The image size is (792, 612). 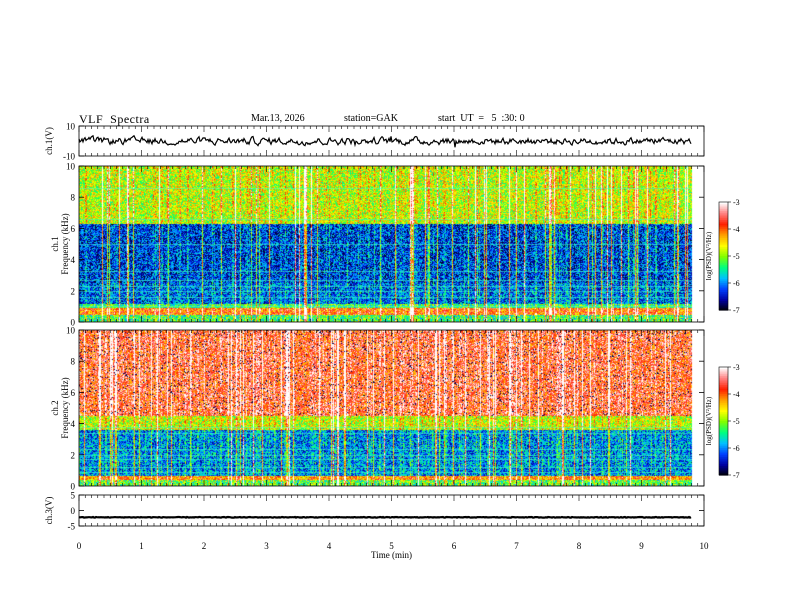 I want to click on colorbar-tick-label: -6, so click(x=736, y=283).